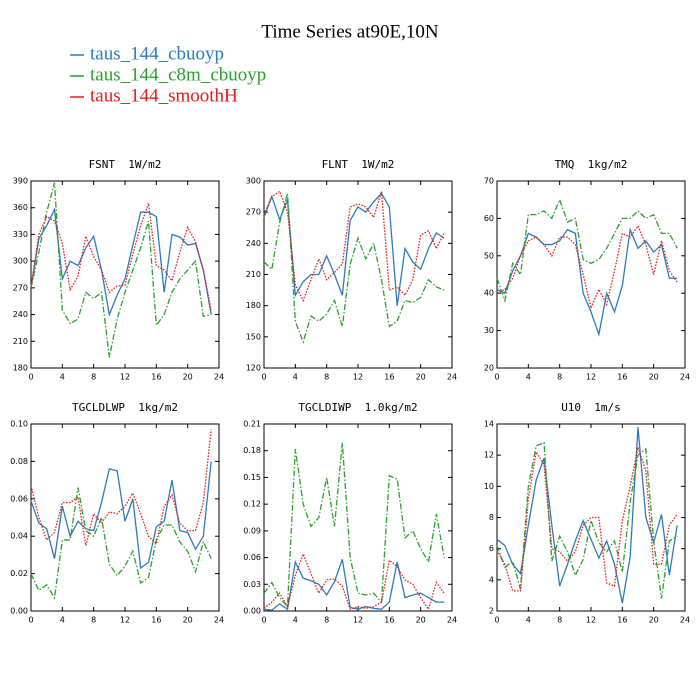 The width and height of the screenshot is (700, 700). What do you see at coordinates (489, 330) in the screenshot?
I see `y-tick-label: 30` at bounding box center [489, 330].